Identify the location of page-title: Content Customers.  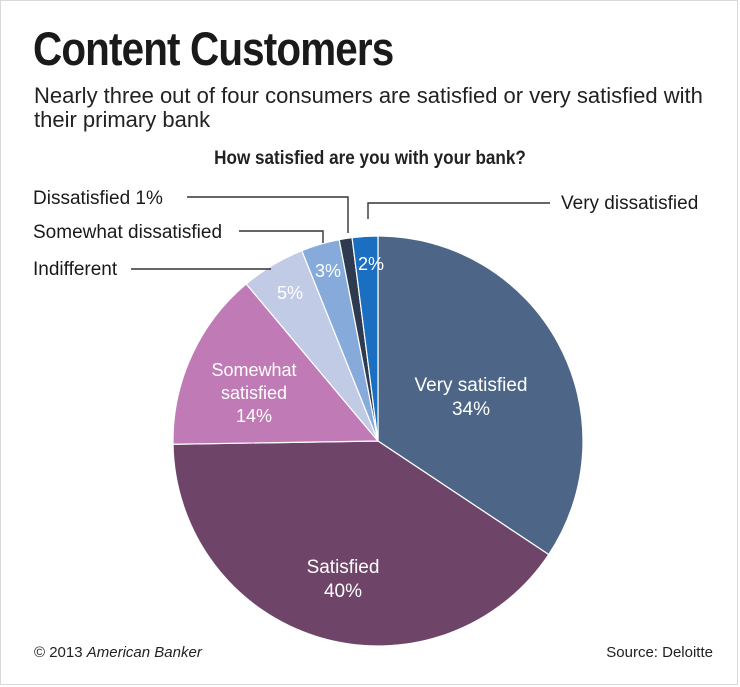
(213, 48).